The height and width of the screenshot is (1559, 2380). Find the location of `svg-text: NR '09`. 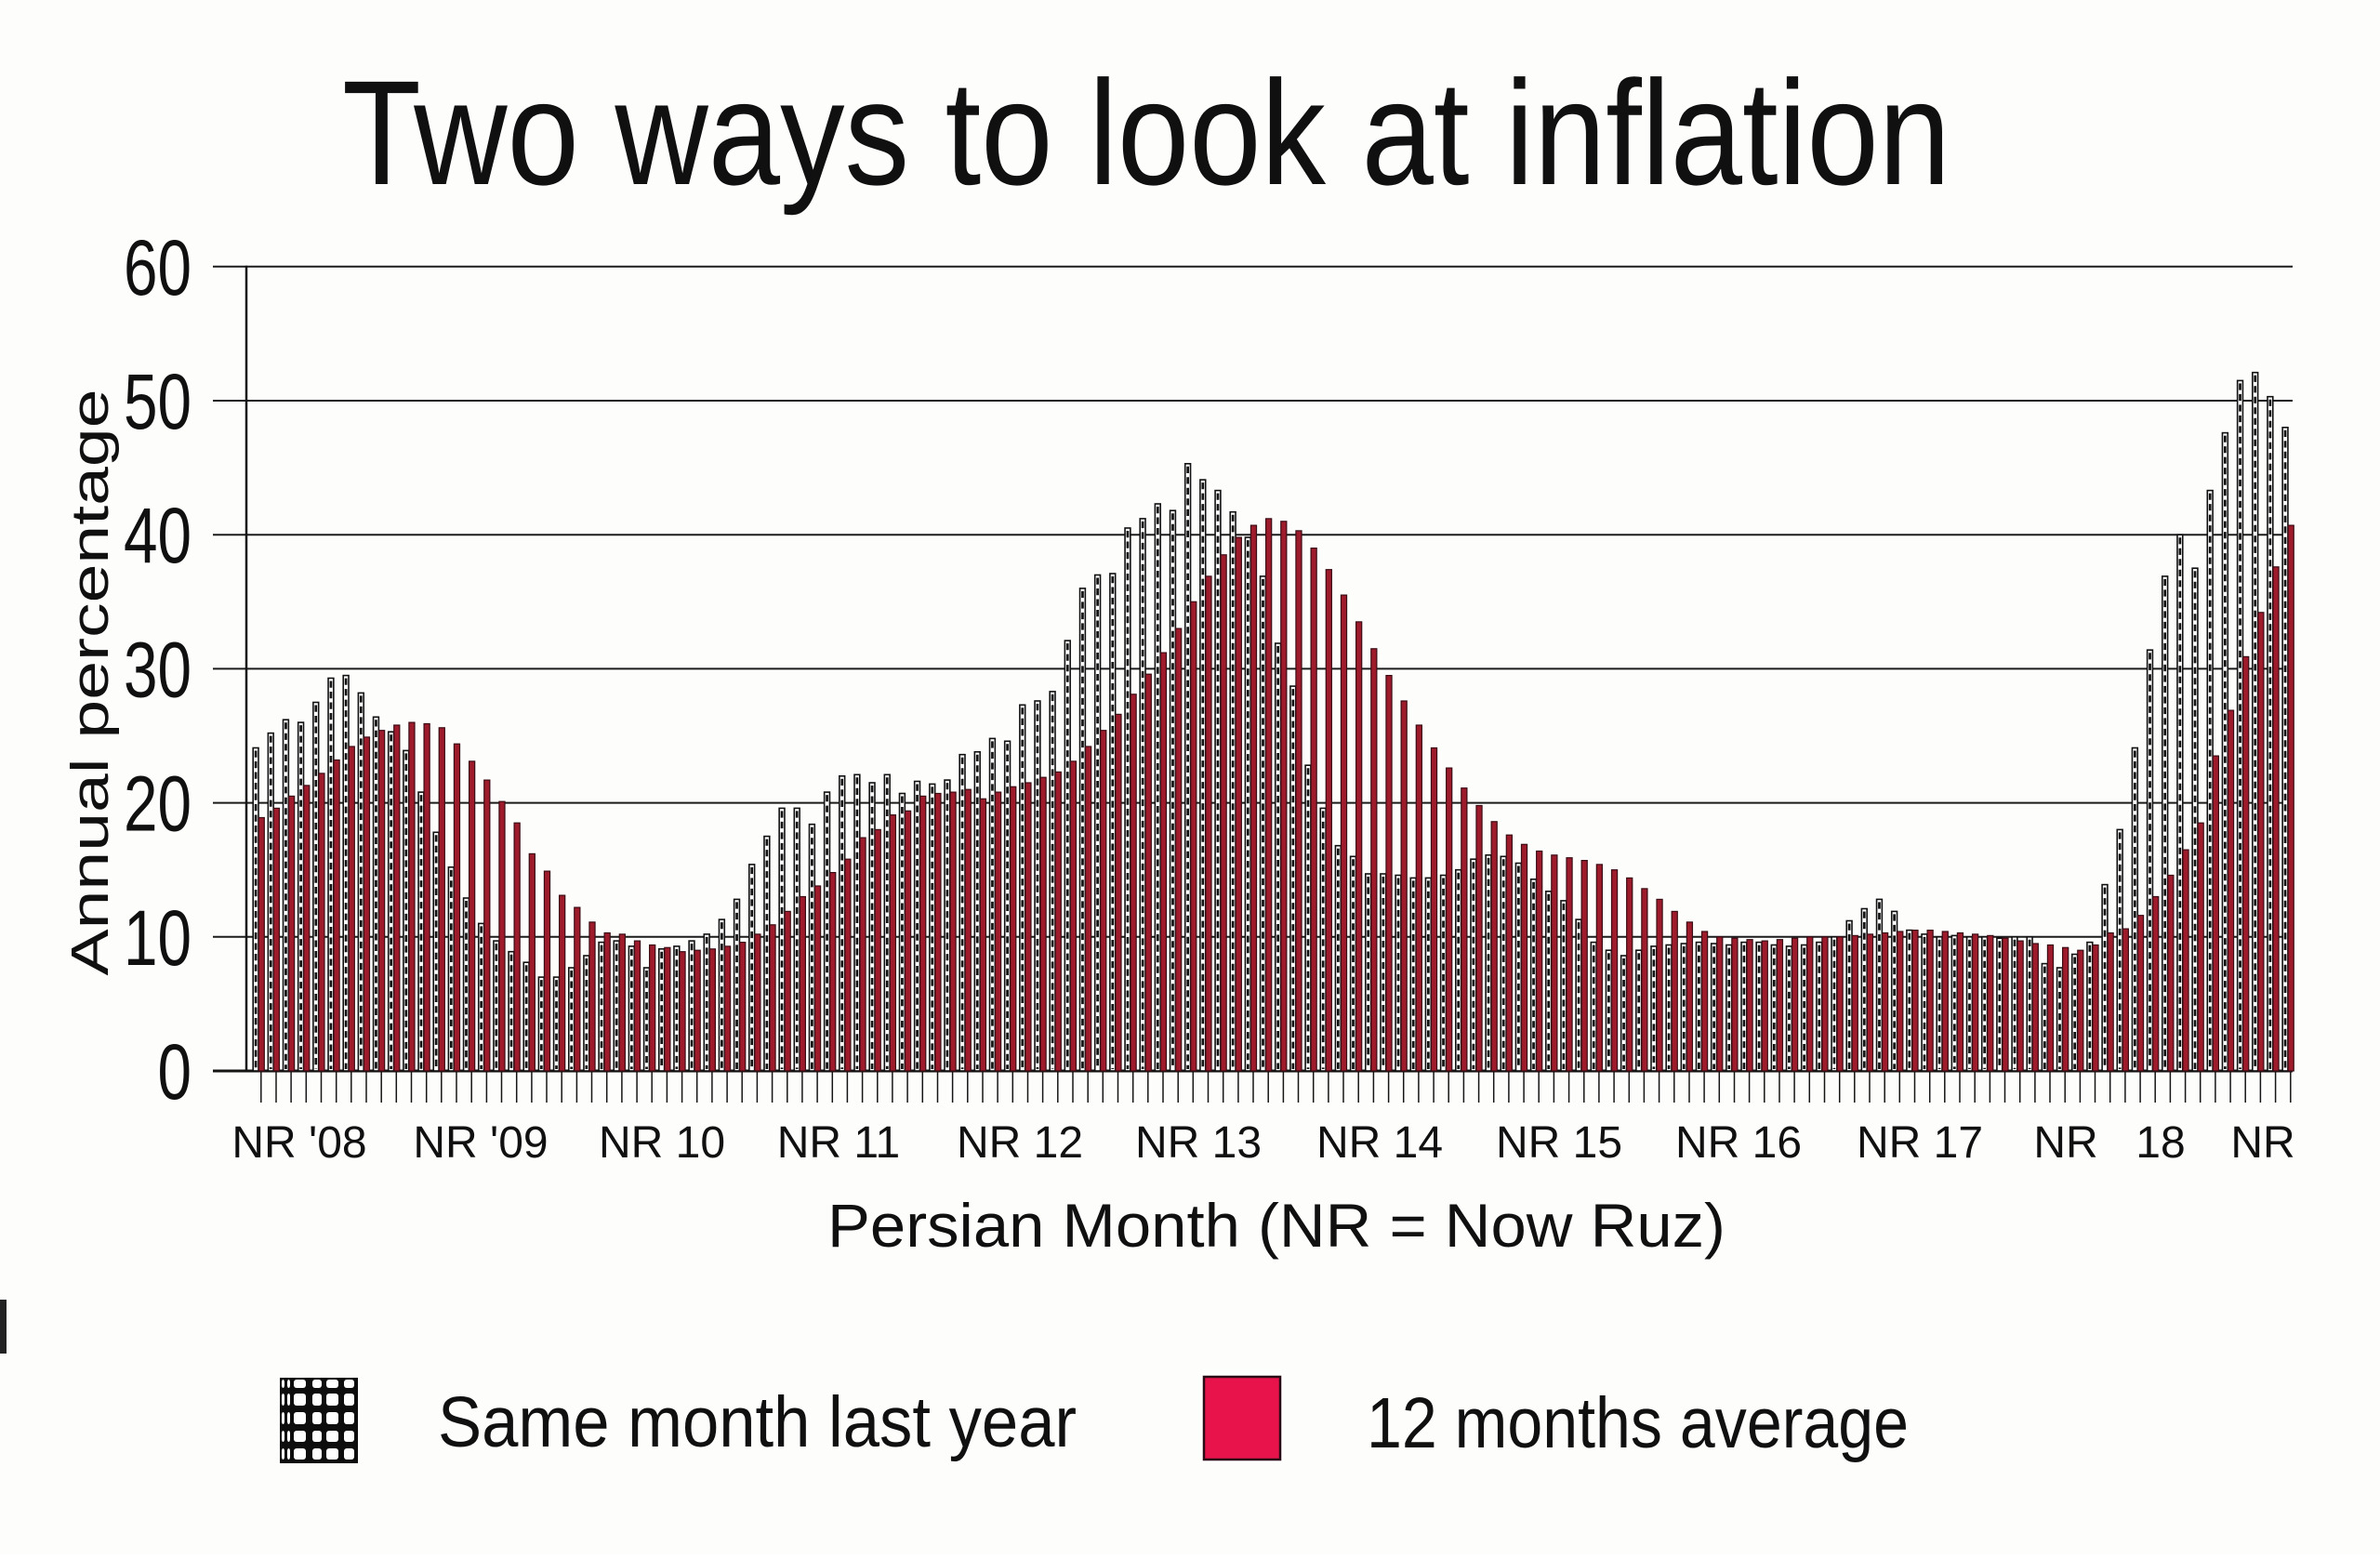

svg-text: NR '09 is located at coordinates (480, 1143).